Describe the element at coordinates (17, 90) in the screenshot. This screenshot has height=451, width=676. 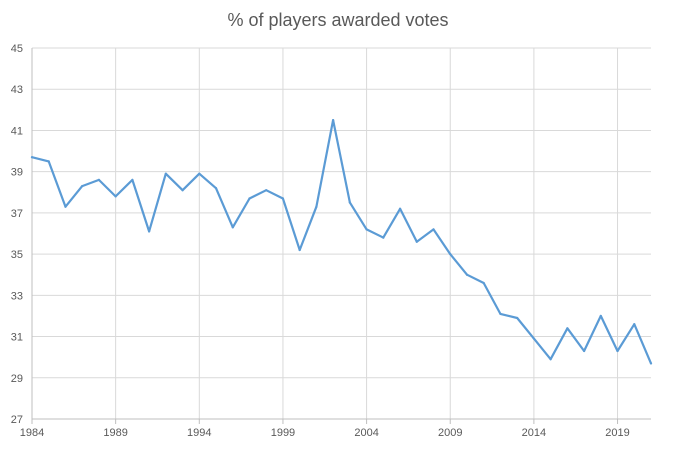
I see `y-tick-label: 43` at that location.